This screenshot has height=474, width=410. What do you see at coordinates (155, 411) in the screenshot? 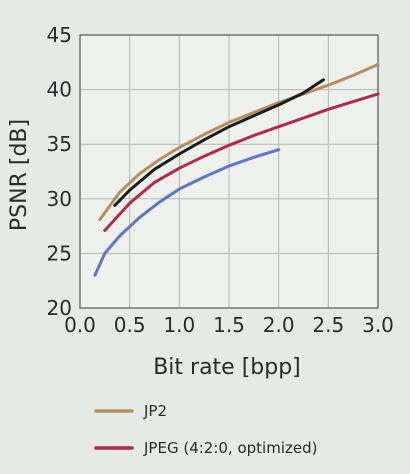
I see `legend-label: JP2` at bounding box center [155, 411].